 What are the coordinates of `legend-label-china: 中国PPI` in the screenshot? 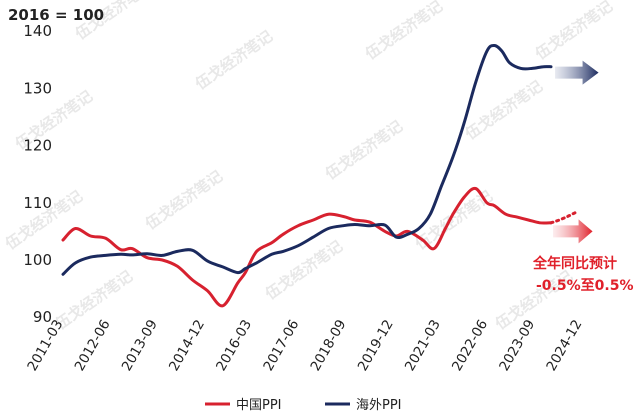 It's located at (259, 405).